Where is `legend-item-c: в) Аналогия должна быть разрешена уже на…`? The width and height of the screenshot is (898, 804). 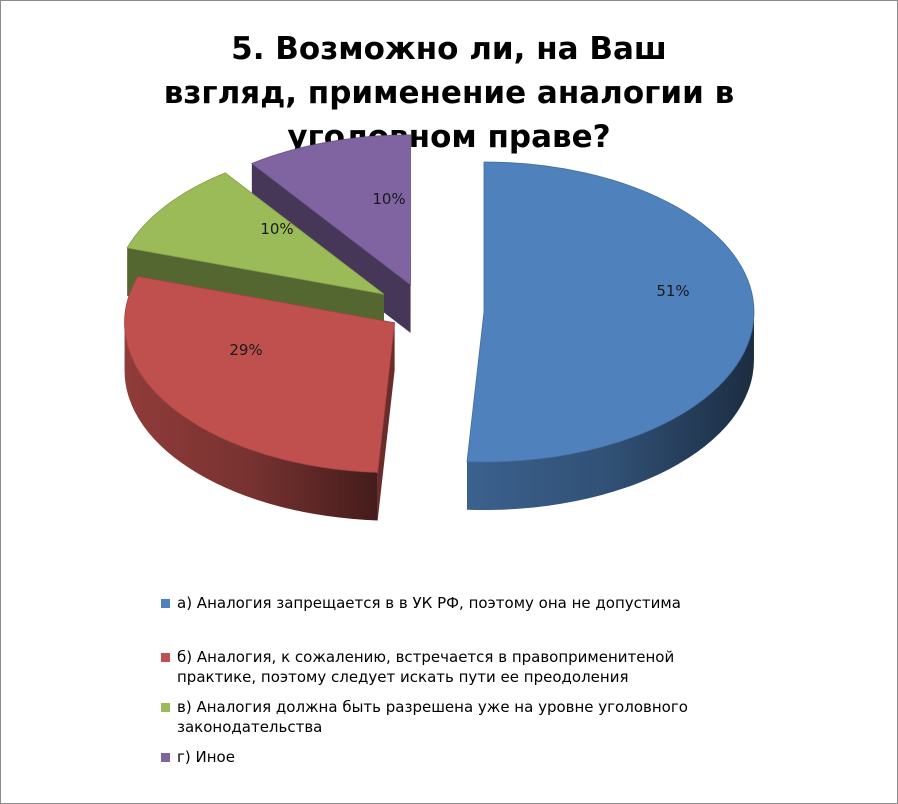 legend-item-c: в) Аналогия должна быть разрешена уже на… is located at coordinates (471, 717).